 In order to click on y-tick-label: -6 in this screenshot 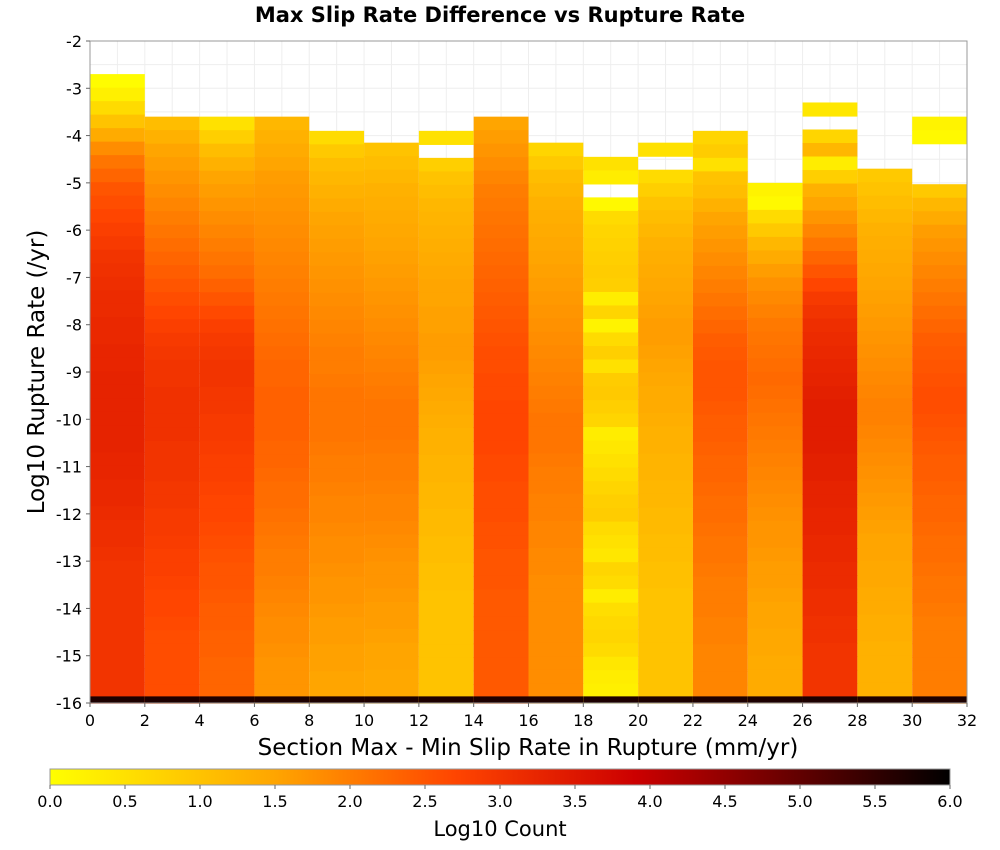, I will do `click(74, 230)`.